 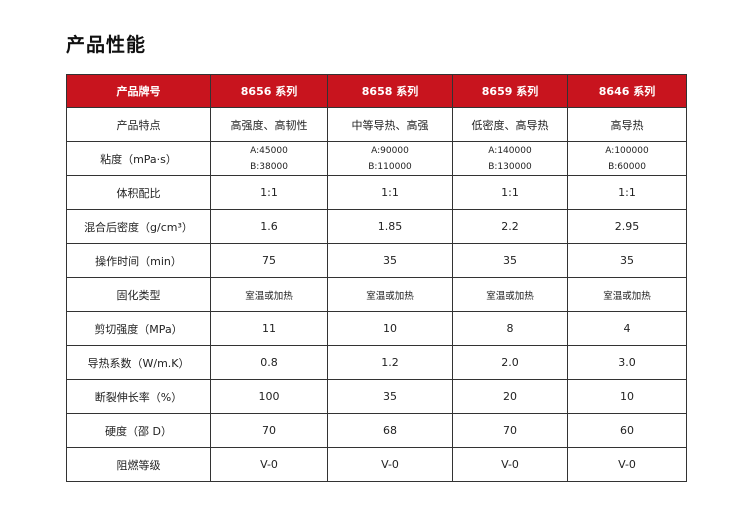 I want to click on viscosity-b: B:60000, so click(x=627, y=166).